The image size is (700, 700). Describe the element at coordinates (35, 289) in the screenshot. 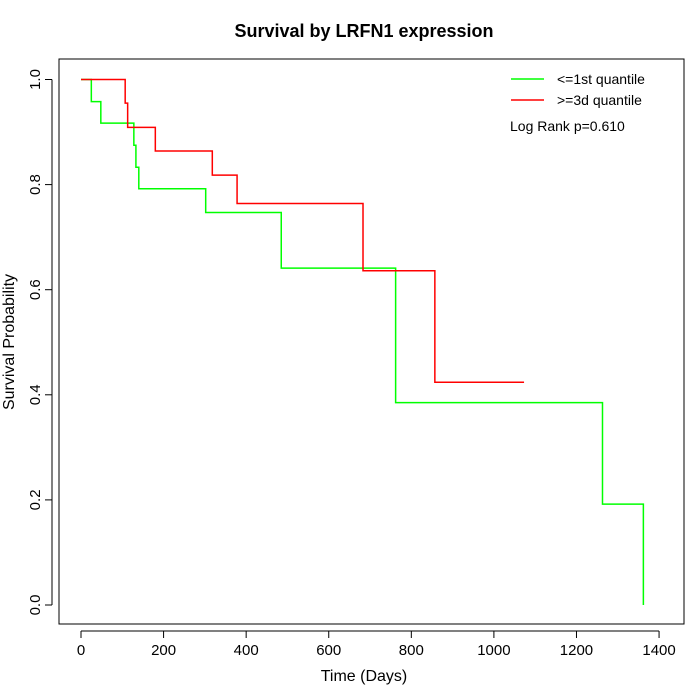

I see `y-tick-label: 0.6` at that location.